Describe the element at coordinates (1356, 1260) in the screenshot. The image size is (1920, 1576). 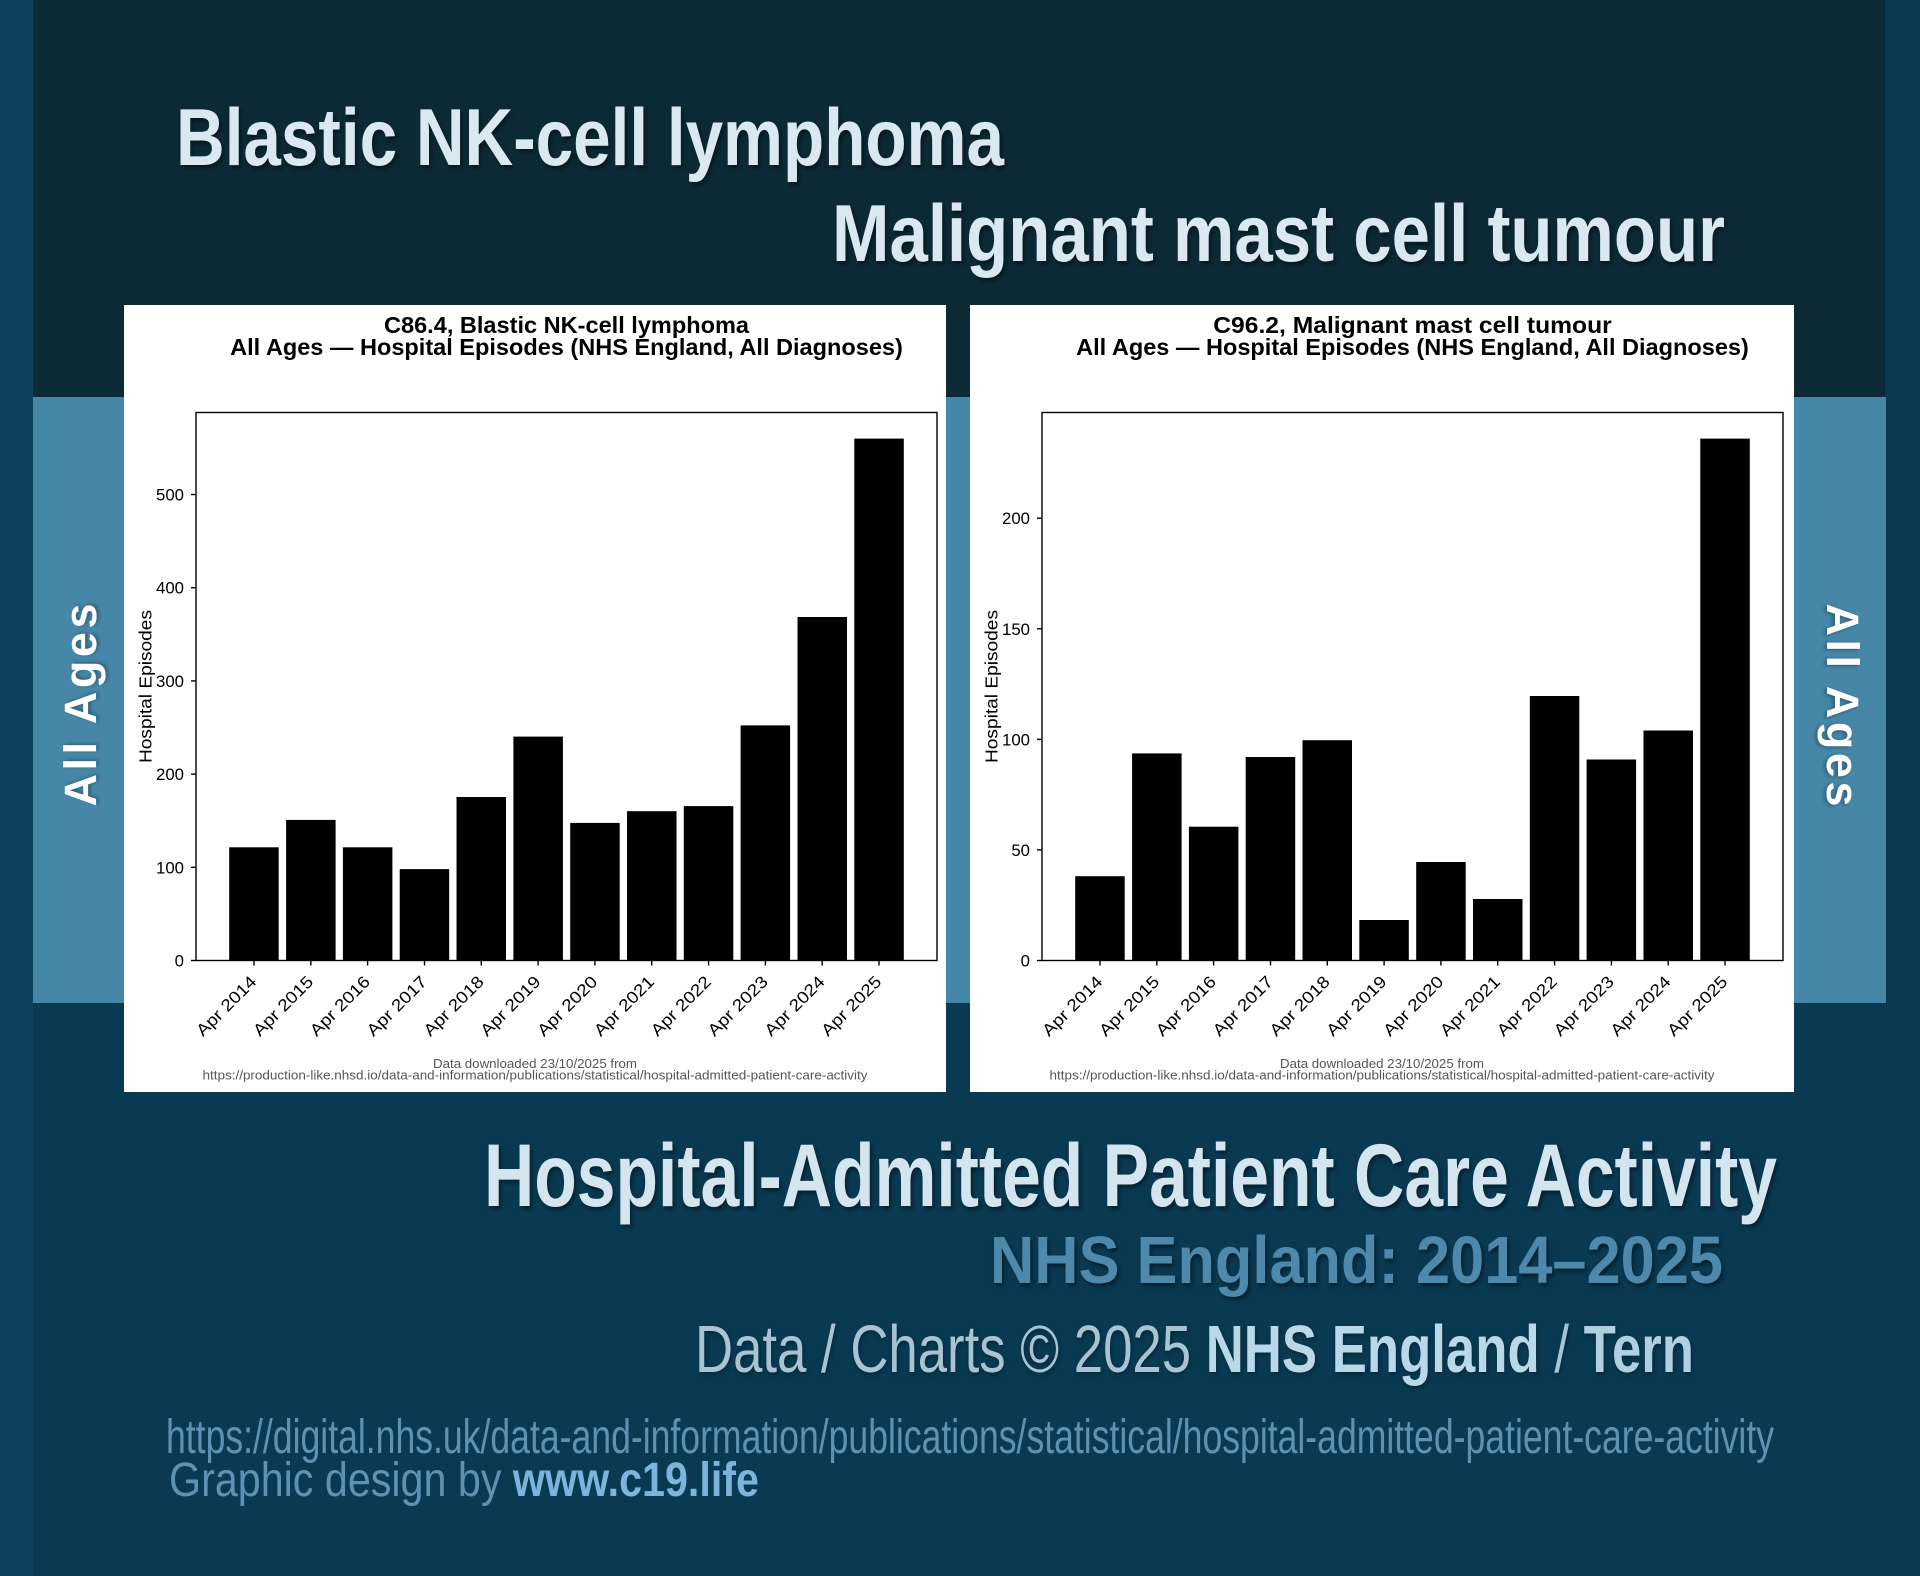
I see `svg-text: NHS England: 2014–2025` at that location.